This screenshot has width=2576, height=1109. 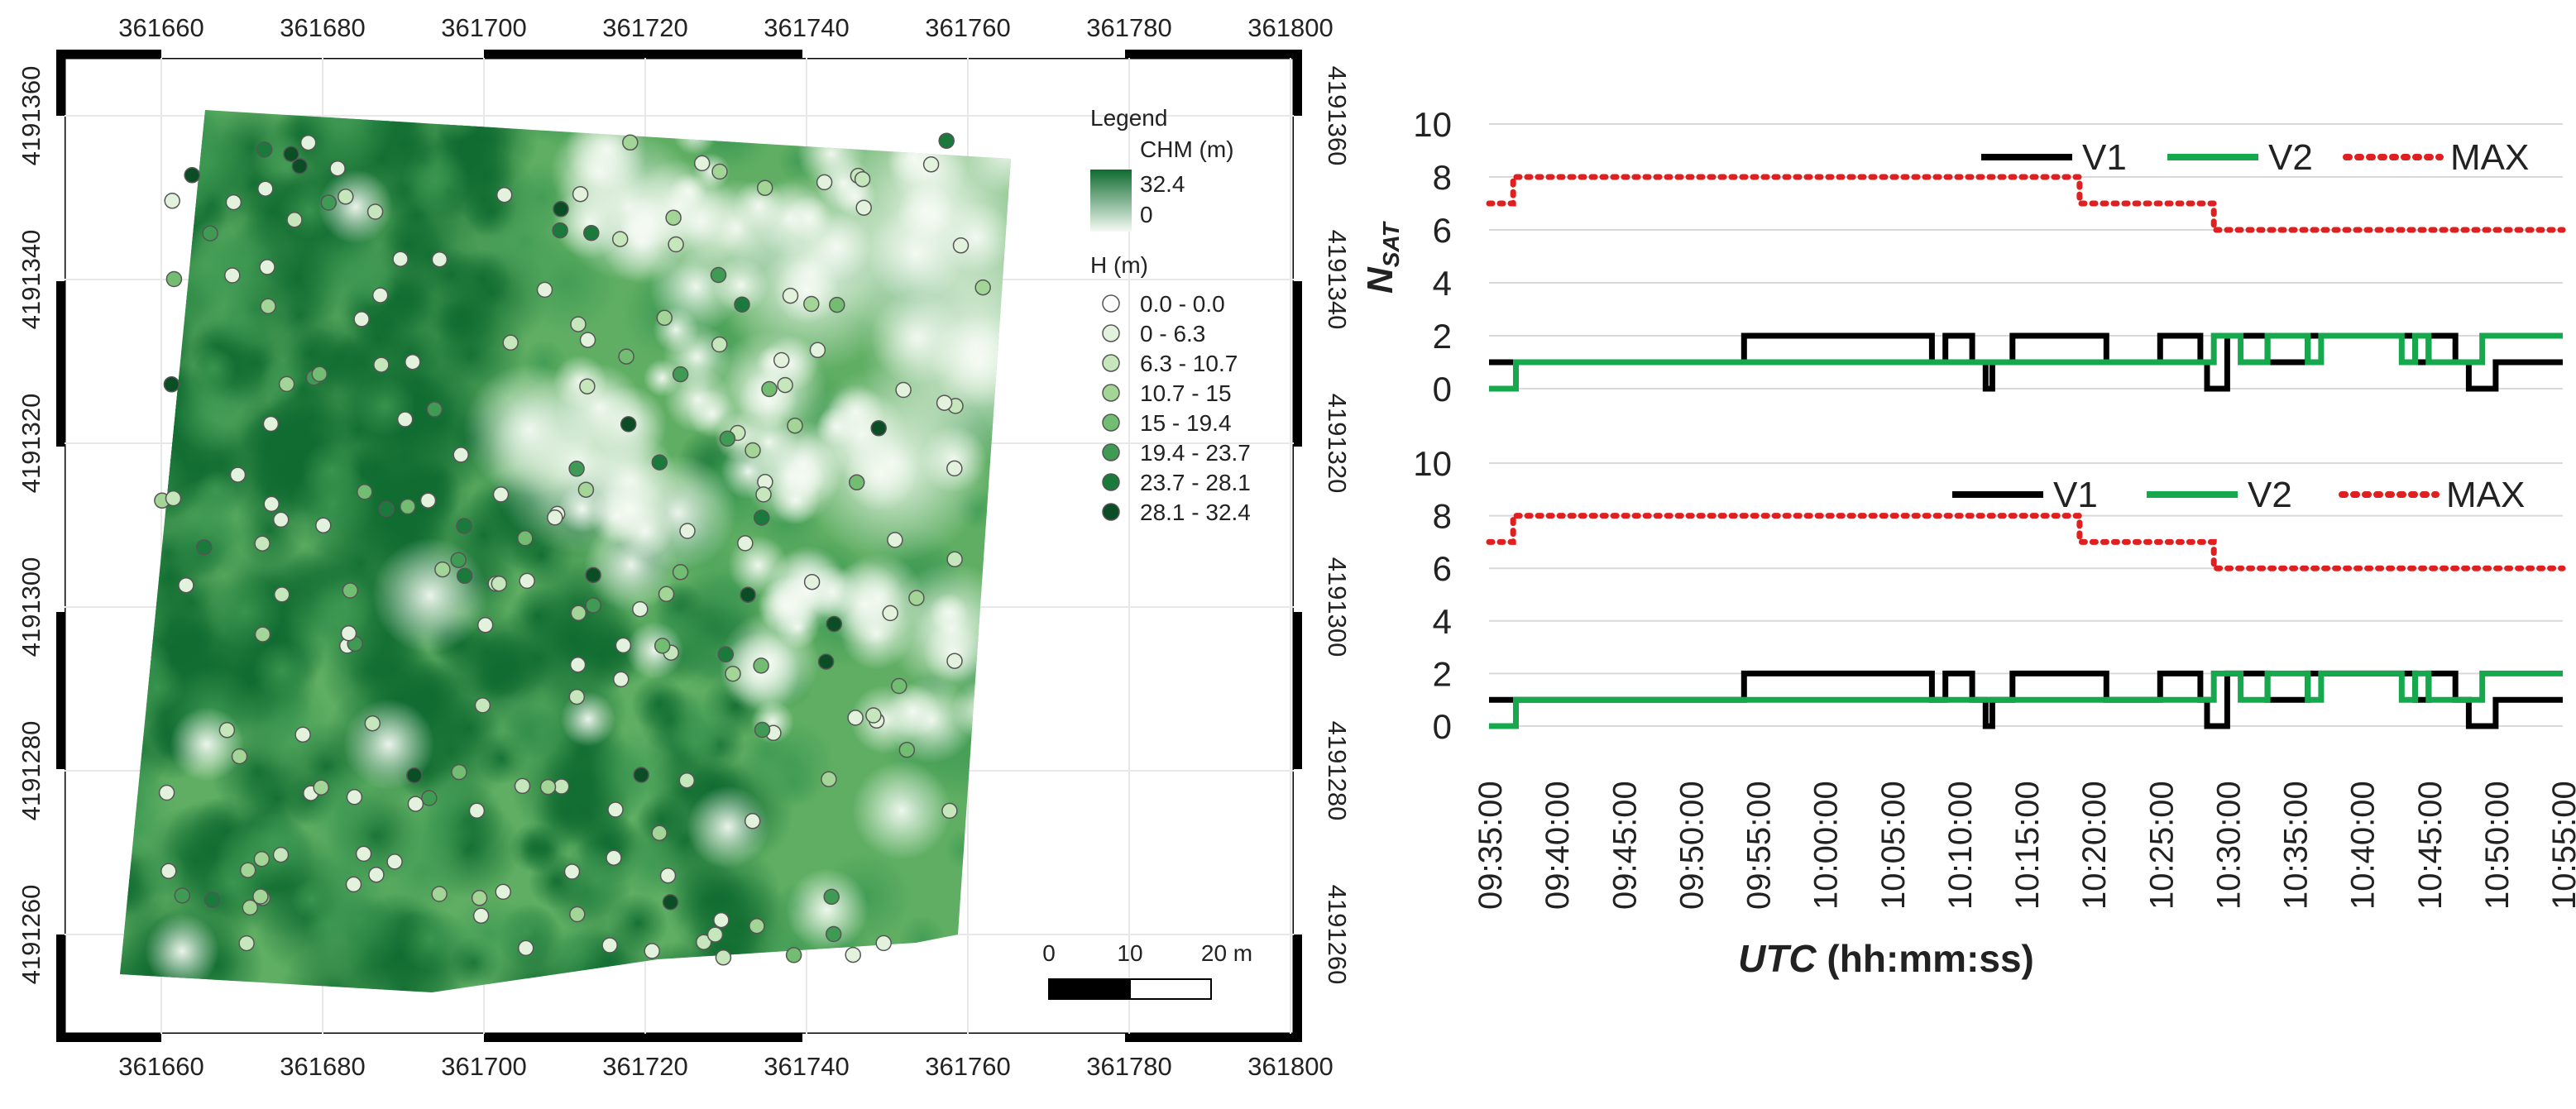 I want to click on chart-x-tick-label: 09:45:00, so click(x=1624, y=846).